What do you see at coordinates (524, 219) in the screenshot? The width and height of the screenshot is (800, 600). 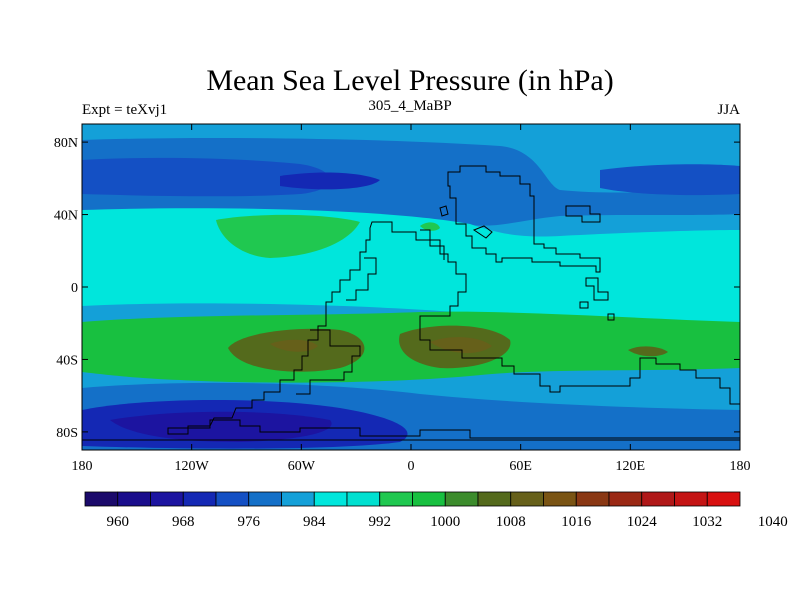 I see `coastline-laurussia` at bounding box center [524, 219].